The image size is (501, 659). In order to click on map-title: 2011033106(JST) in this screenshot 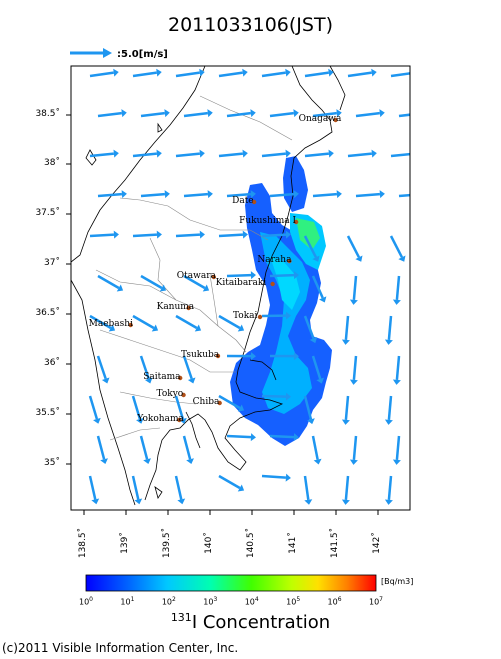, I will do `click(250, 25)`.